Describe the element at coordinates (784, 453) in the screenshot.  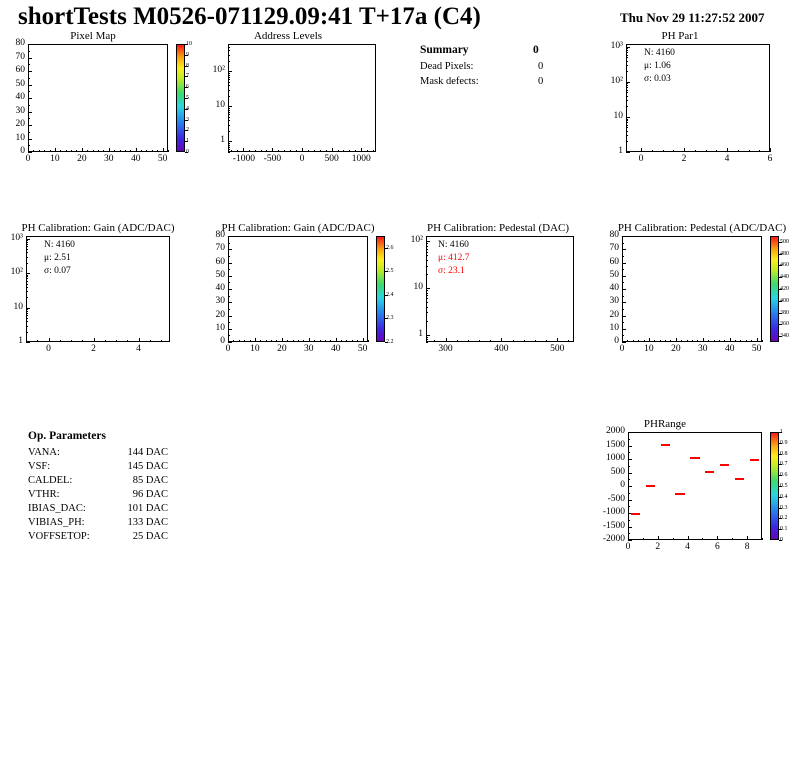
I see `colorbar-label: 0.8` at that location.